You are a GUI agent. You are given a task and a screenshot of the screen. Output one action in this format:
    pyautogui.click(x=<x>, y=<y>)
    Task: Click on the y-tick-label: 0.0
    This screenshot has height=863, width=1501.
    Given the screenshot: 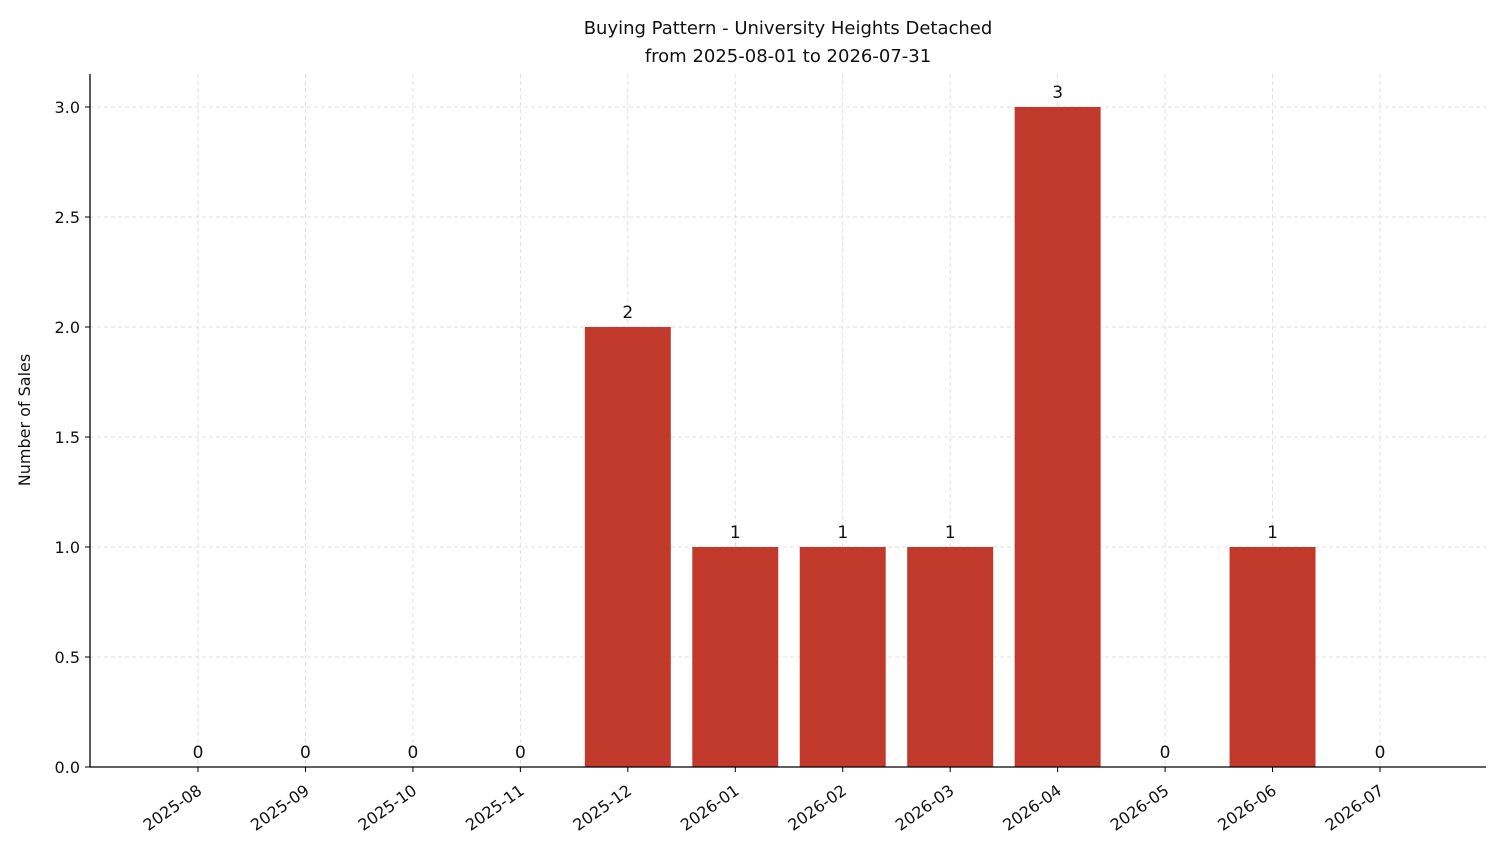 What is the action you would take?
    pyautogui.click(x=67, y=767)
    